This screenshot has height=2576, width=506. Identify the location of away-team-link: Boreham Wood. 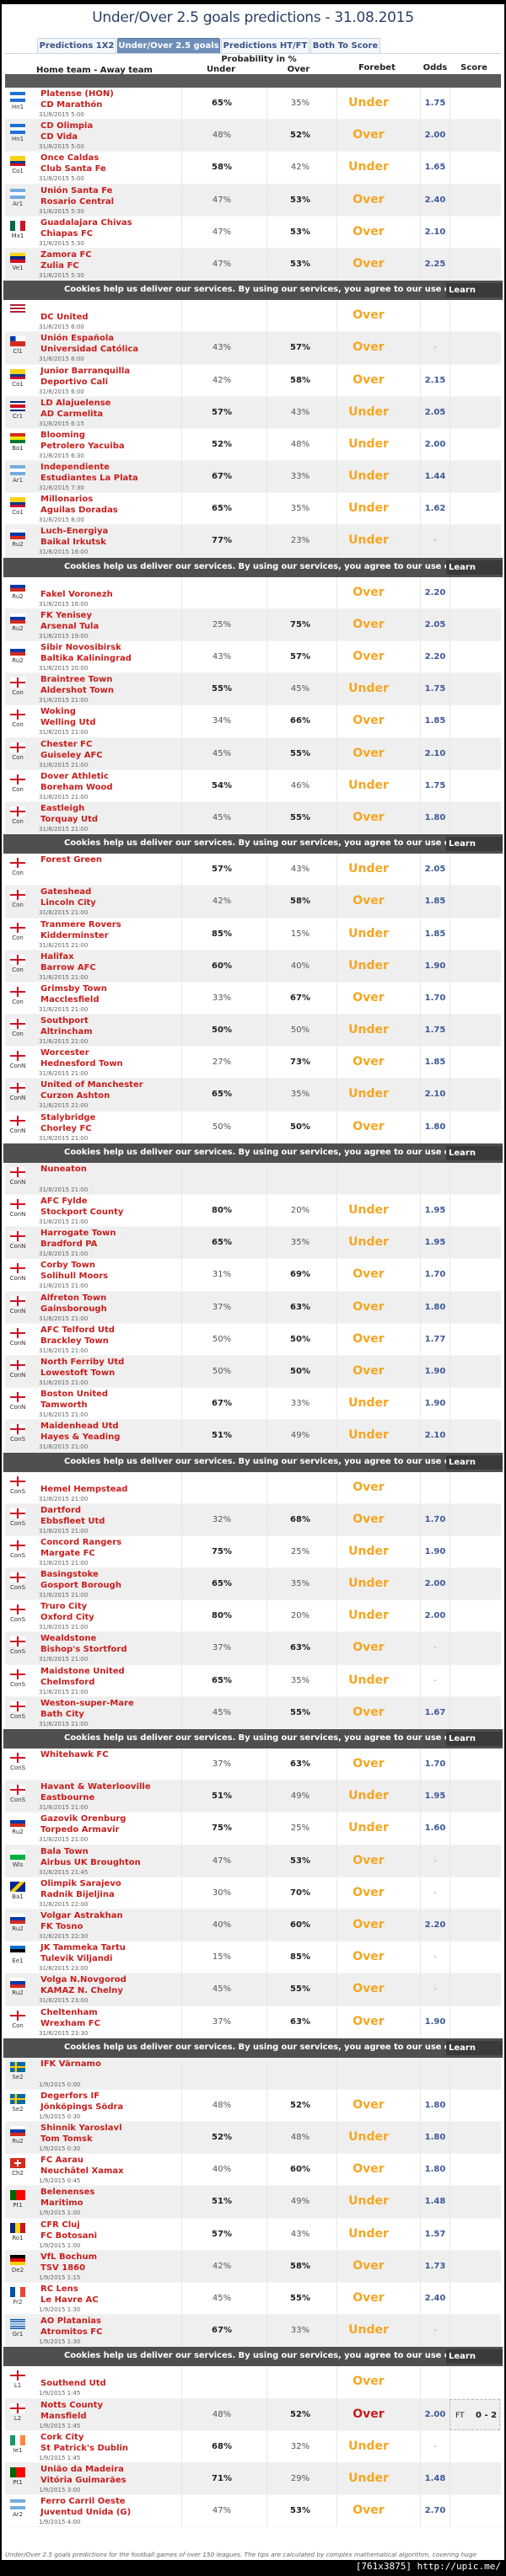
(77, 787).